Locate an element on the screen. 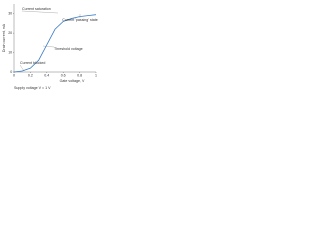 The height and width of the screenshot is (240, 320). x-tick-label: 0 is located at coordinates (14, 75).